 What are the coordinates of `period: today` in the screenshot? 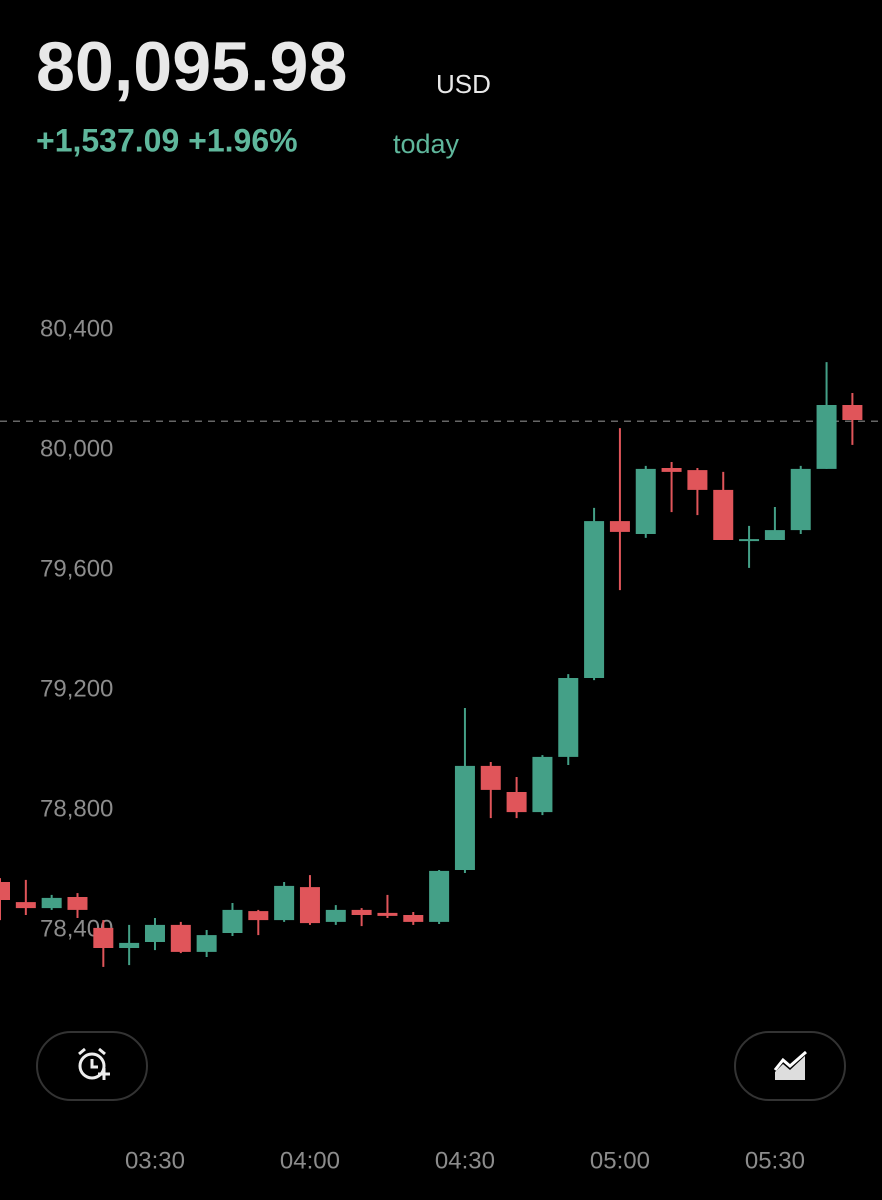 It's located at (426, 144).